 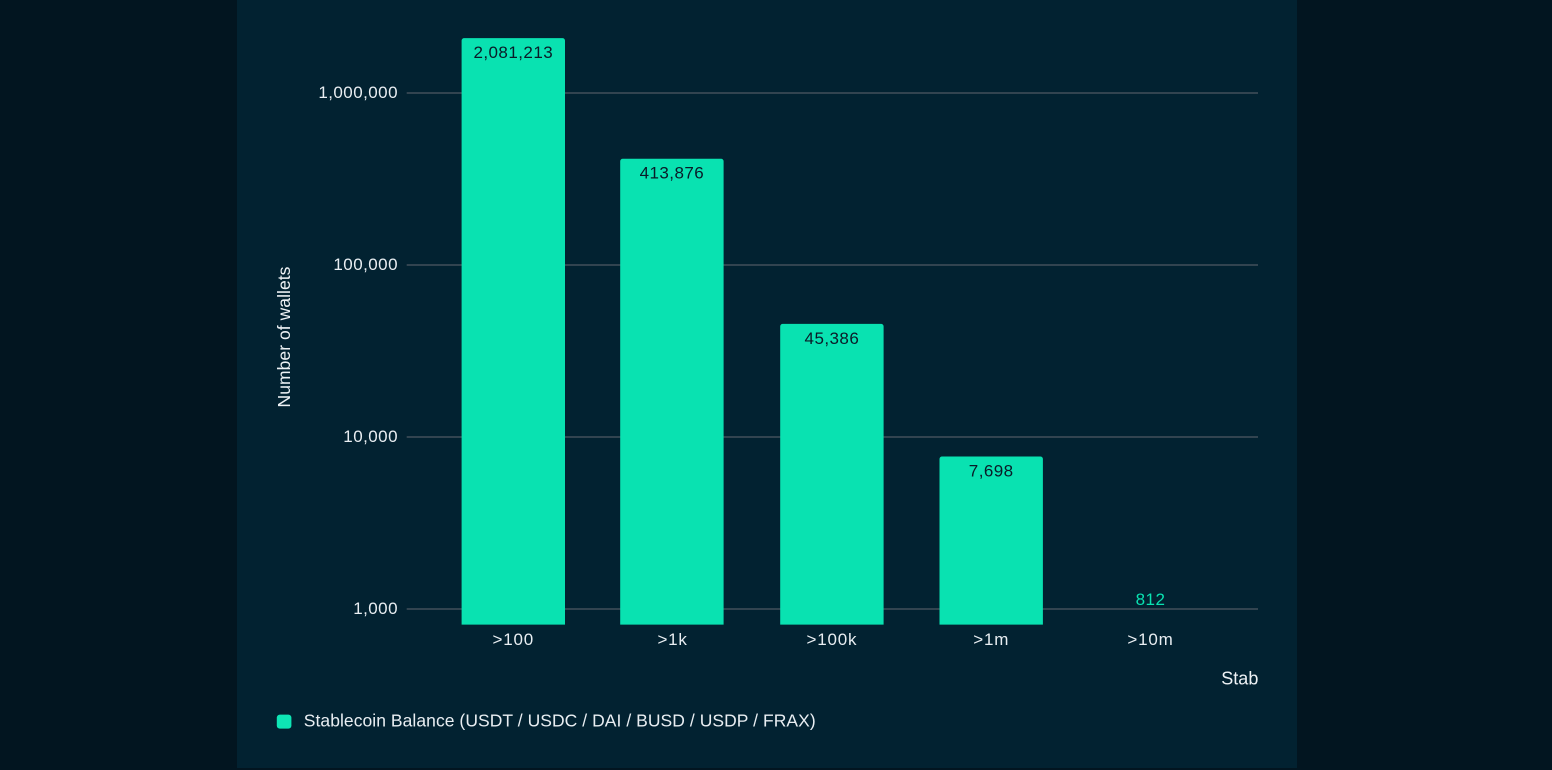 What do you see at coordinates (284, 336) in the screenshot?
I see `svg-text: Number of wallets` at bounding box center [284, 336].